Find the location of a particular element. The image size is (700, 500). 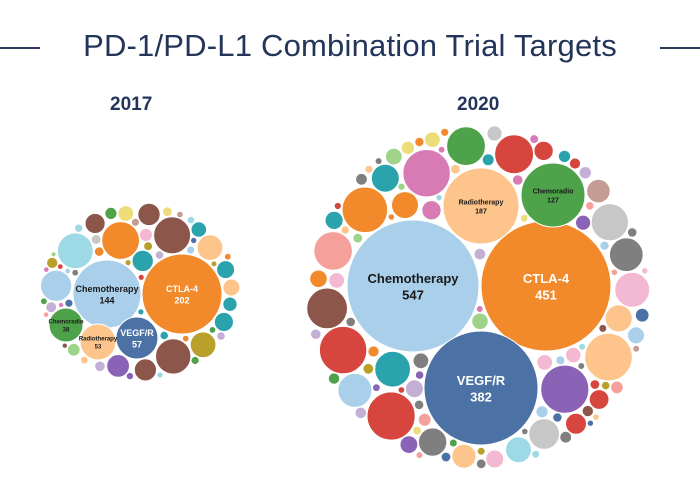

bubble-vegf-r-2020 is located at coordinates (481, 388).